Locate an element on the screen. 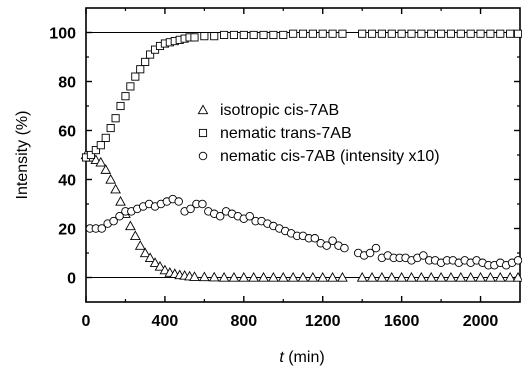  y-tick-label: 60 is located at coordinates (67, 132).